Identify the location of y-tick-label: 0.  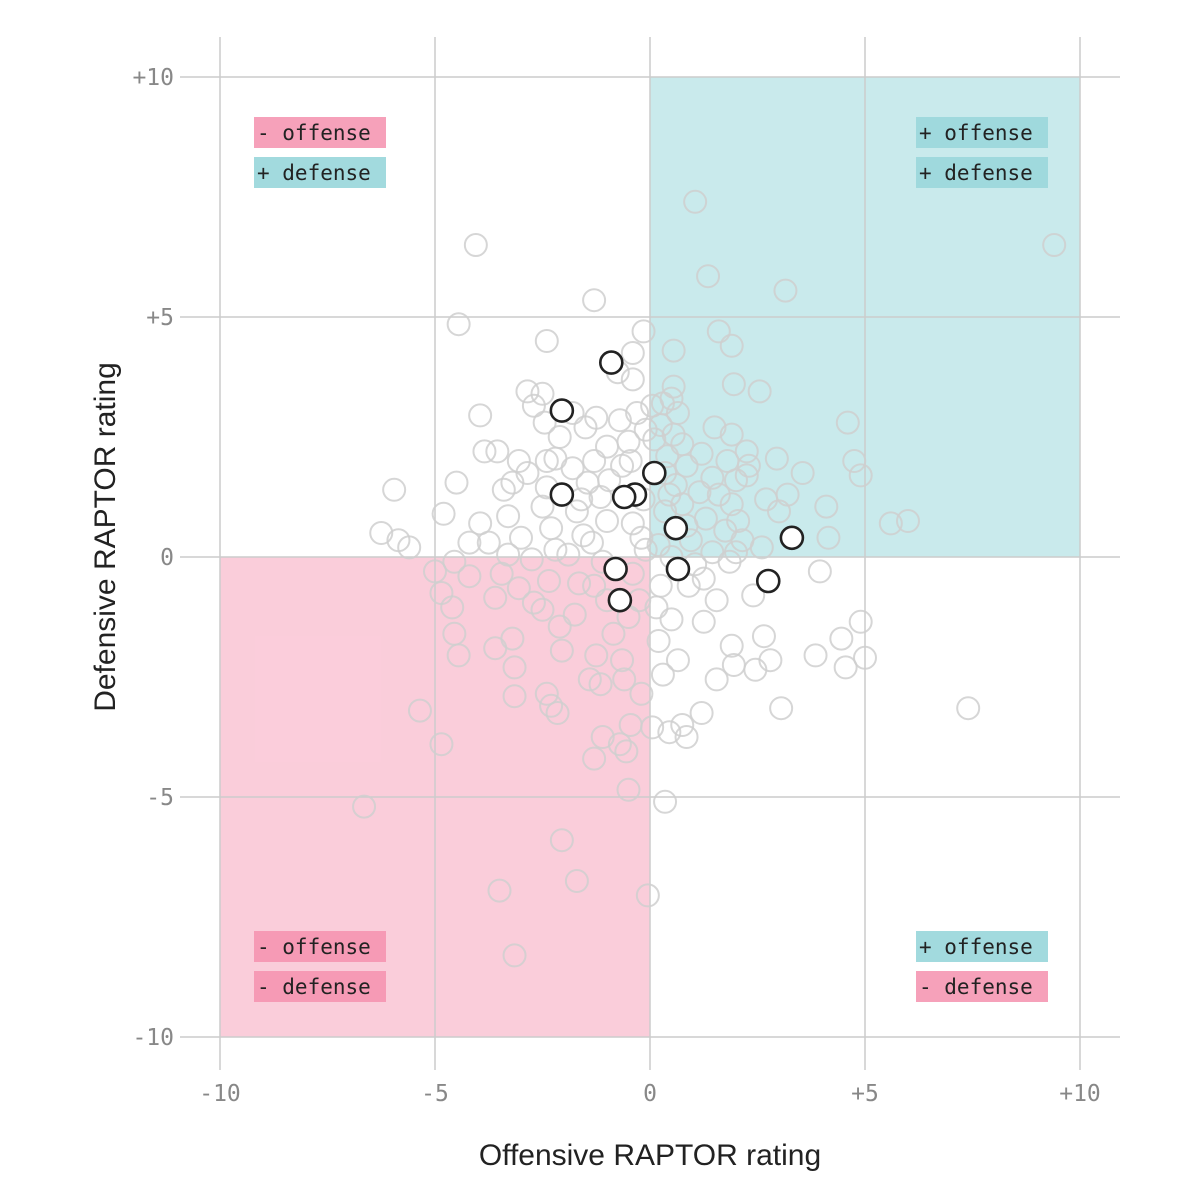
(167, 558).